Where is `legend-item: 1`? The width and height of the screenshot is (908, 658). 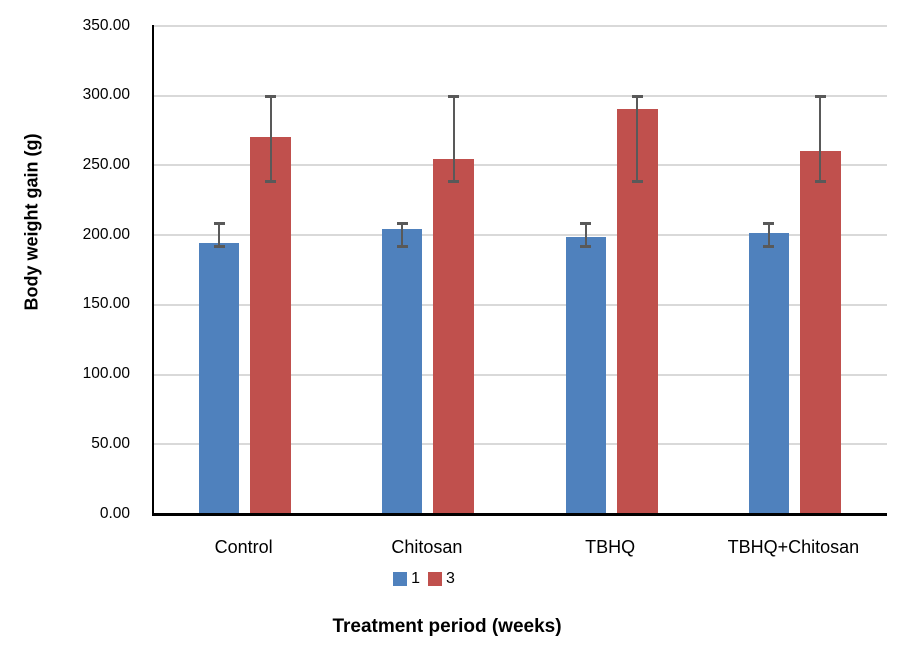 legend-item: 1 is located at coordinates (406, 579).